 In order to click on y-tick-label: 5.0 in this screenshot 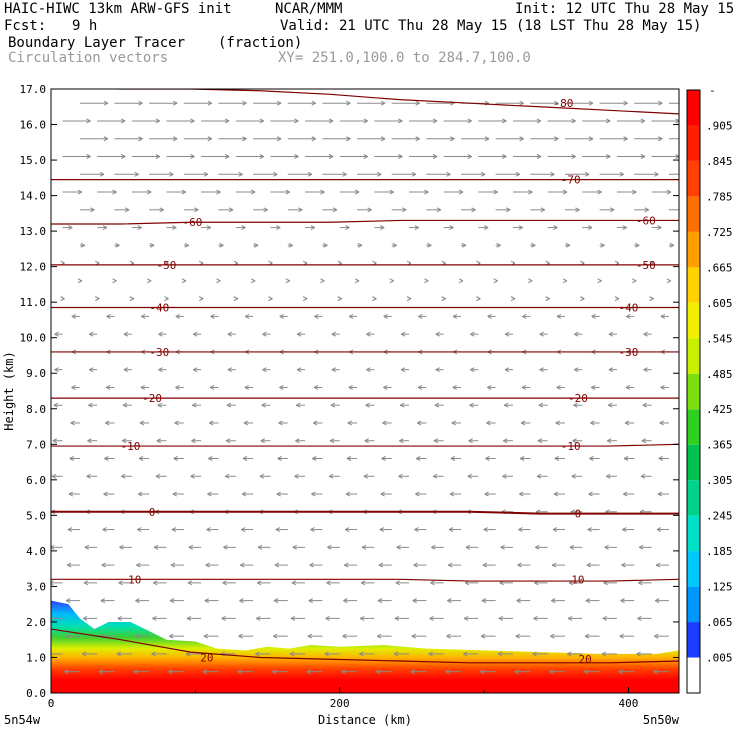, I will do `click(36, 515)`.